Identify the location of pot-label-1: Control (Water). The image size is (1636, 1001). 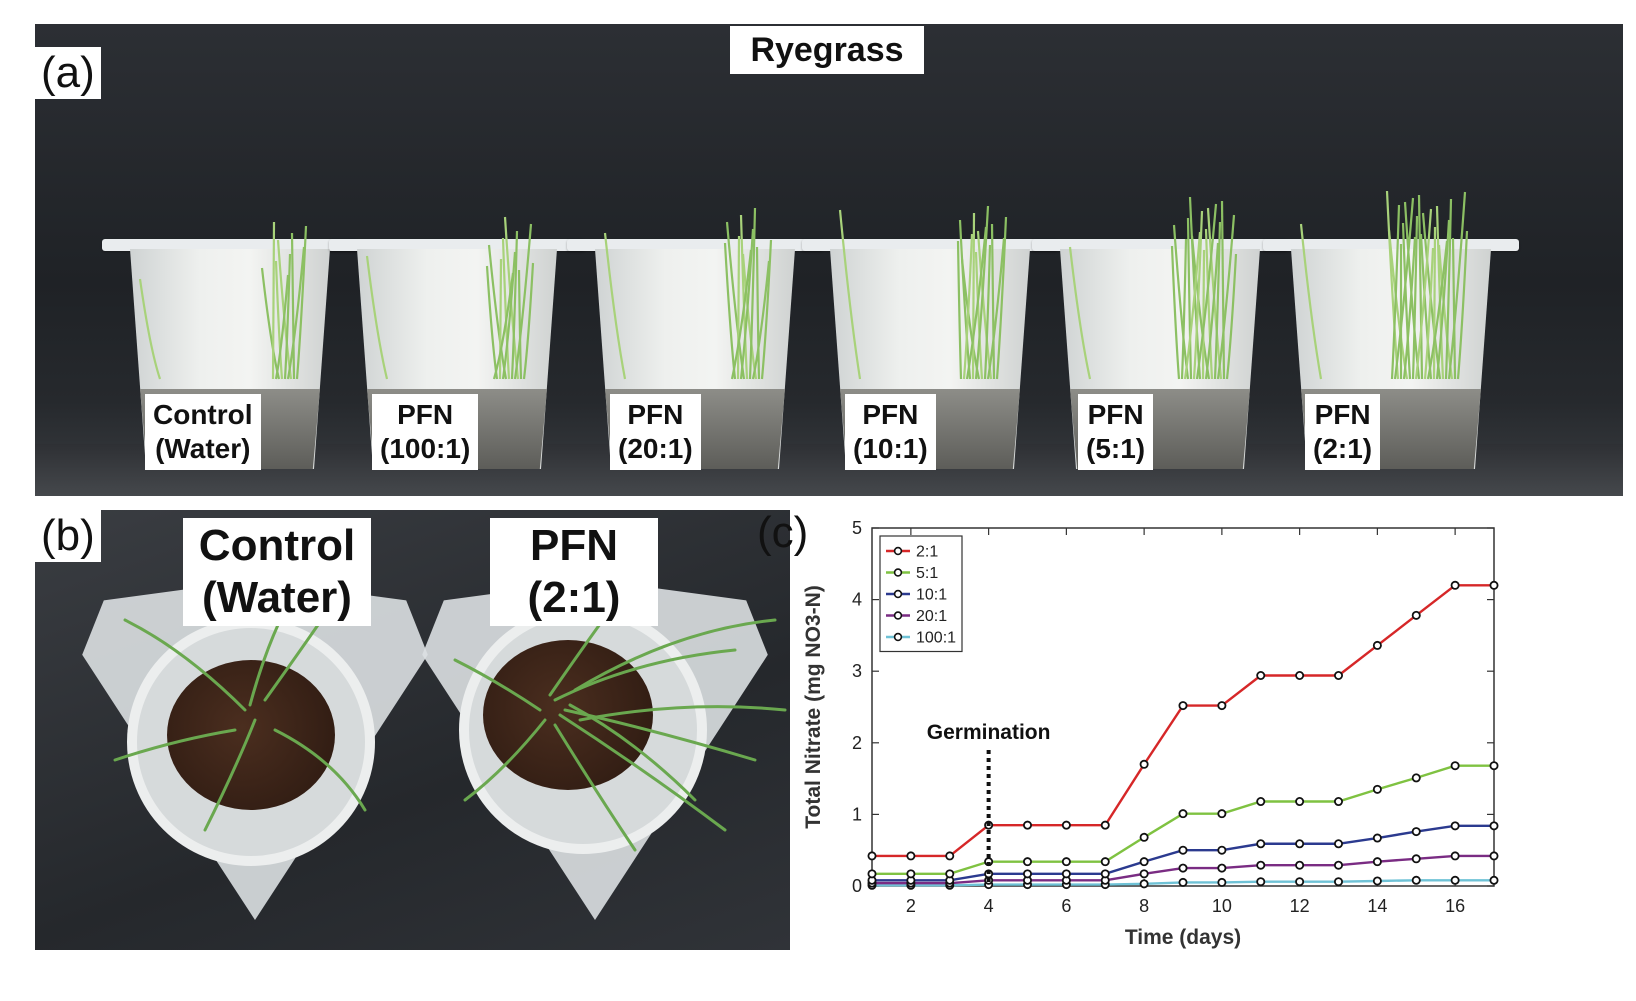
(203, 432).